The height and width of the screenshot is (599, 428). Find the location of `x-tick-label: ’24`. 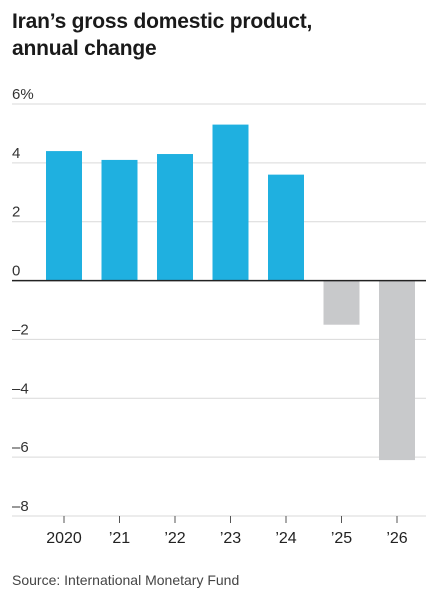

x-tick-label: ’24 is located at coordinates (285, 538).